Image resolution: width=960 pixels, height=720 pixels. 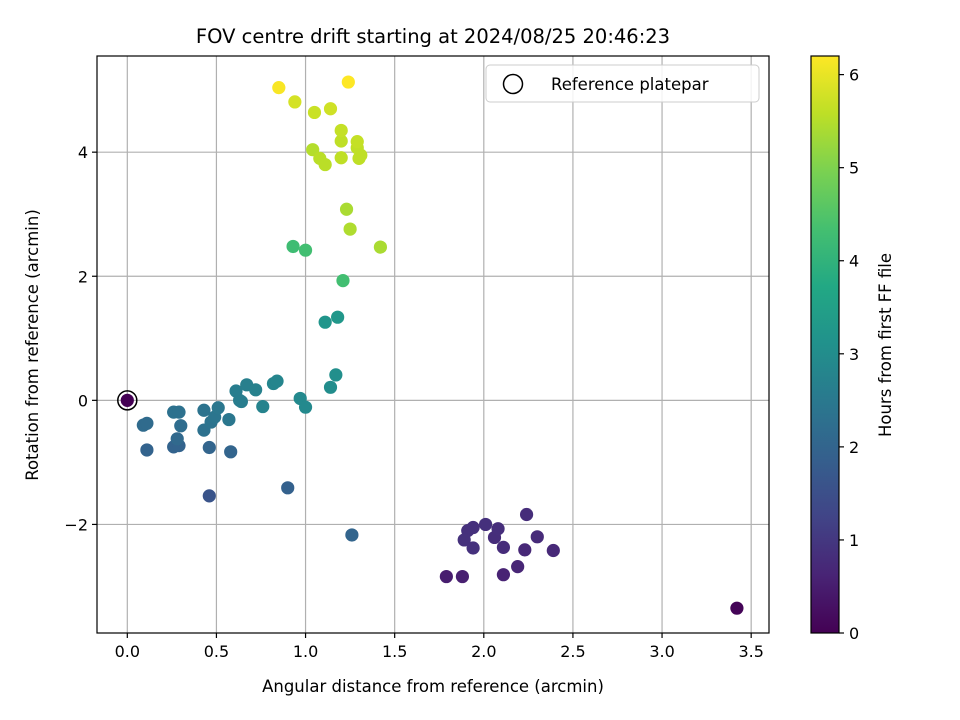 I want to click on colorbar: 0 1 2 3 4 5 6 Hours from first FF file, so click(x=852, y=349).